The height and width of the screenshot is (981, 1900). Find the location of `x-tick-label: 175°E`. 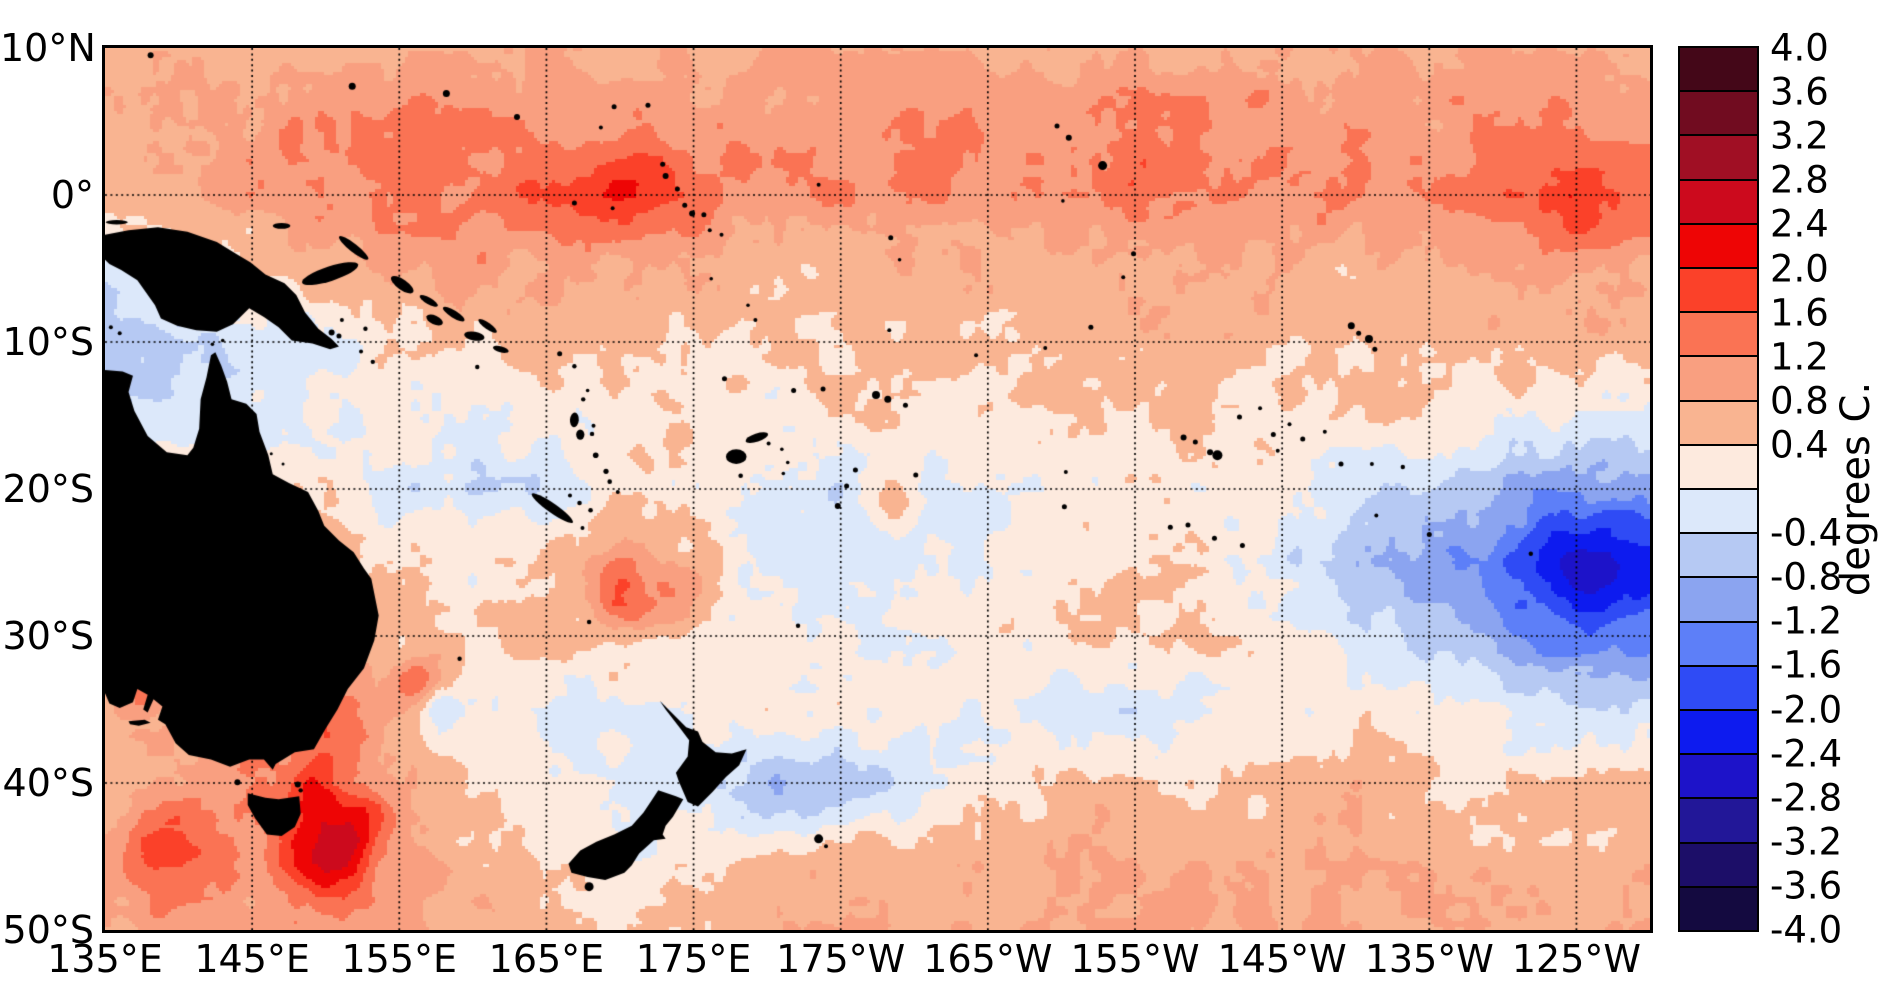

x-tick-label: 175°E is located at coordinates (693, 959).